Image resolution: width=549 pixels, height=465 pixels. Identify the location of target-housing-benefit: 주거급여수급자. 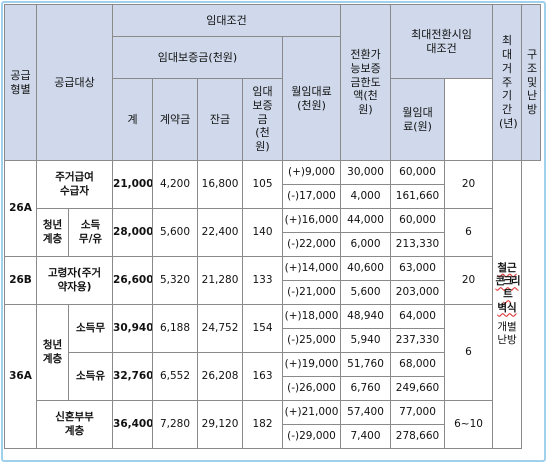
(74, 184).